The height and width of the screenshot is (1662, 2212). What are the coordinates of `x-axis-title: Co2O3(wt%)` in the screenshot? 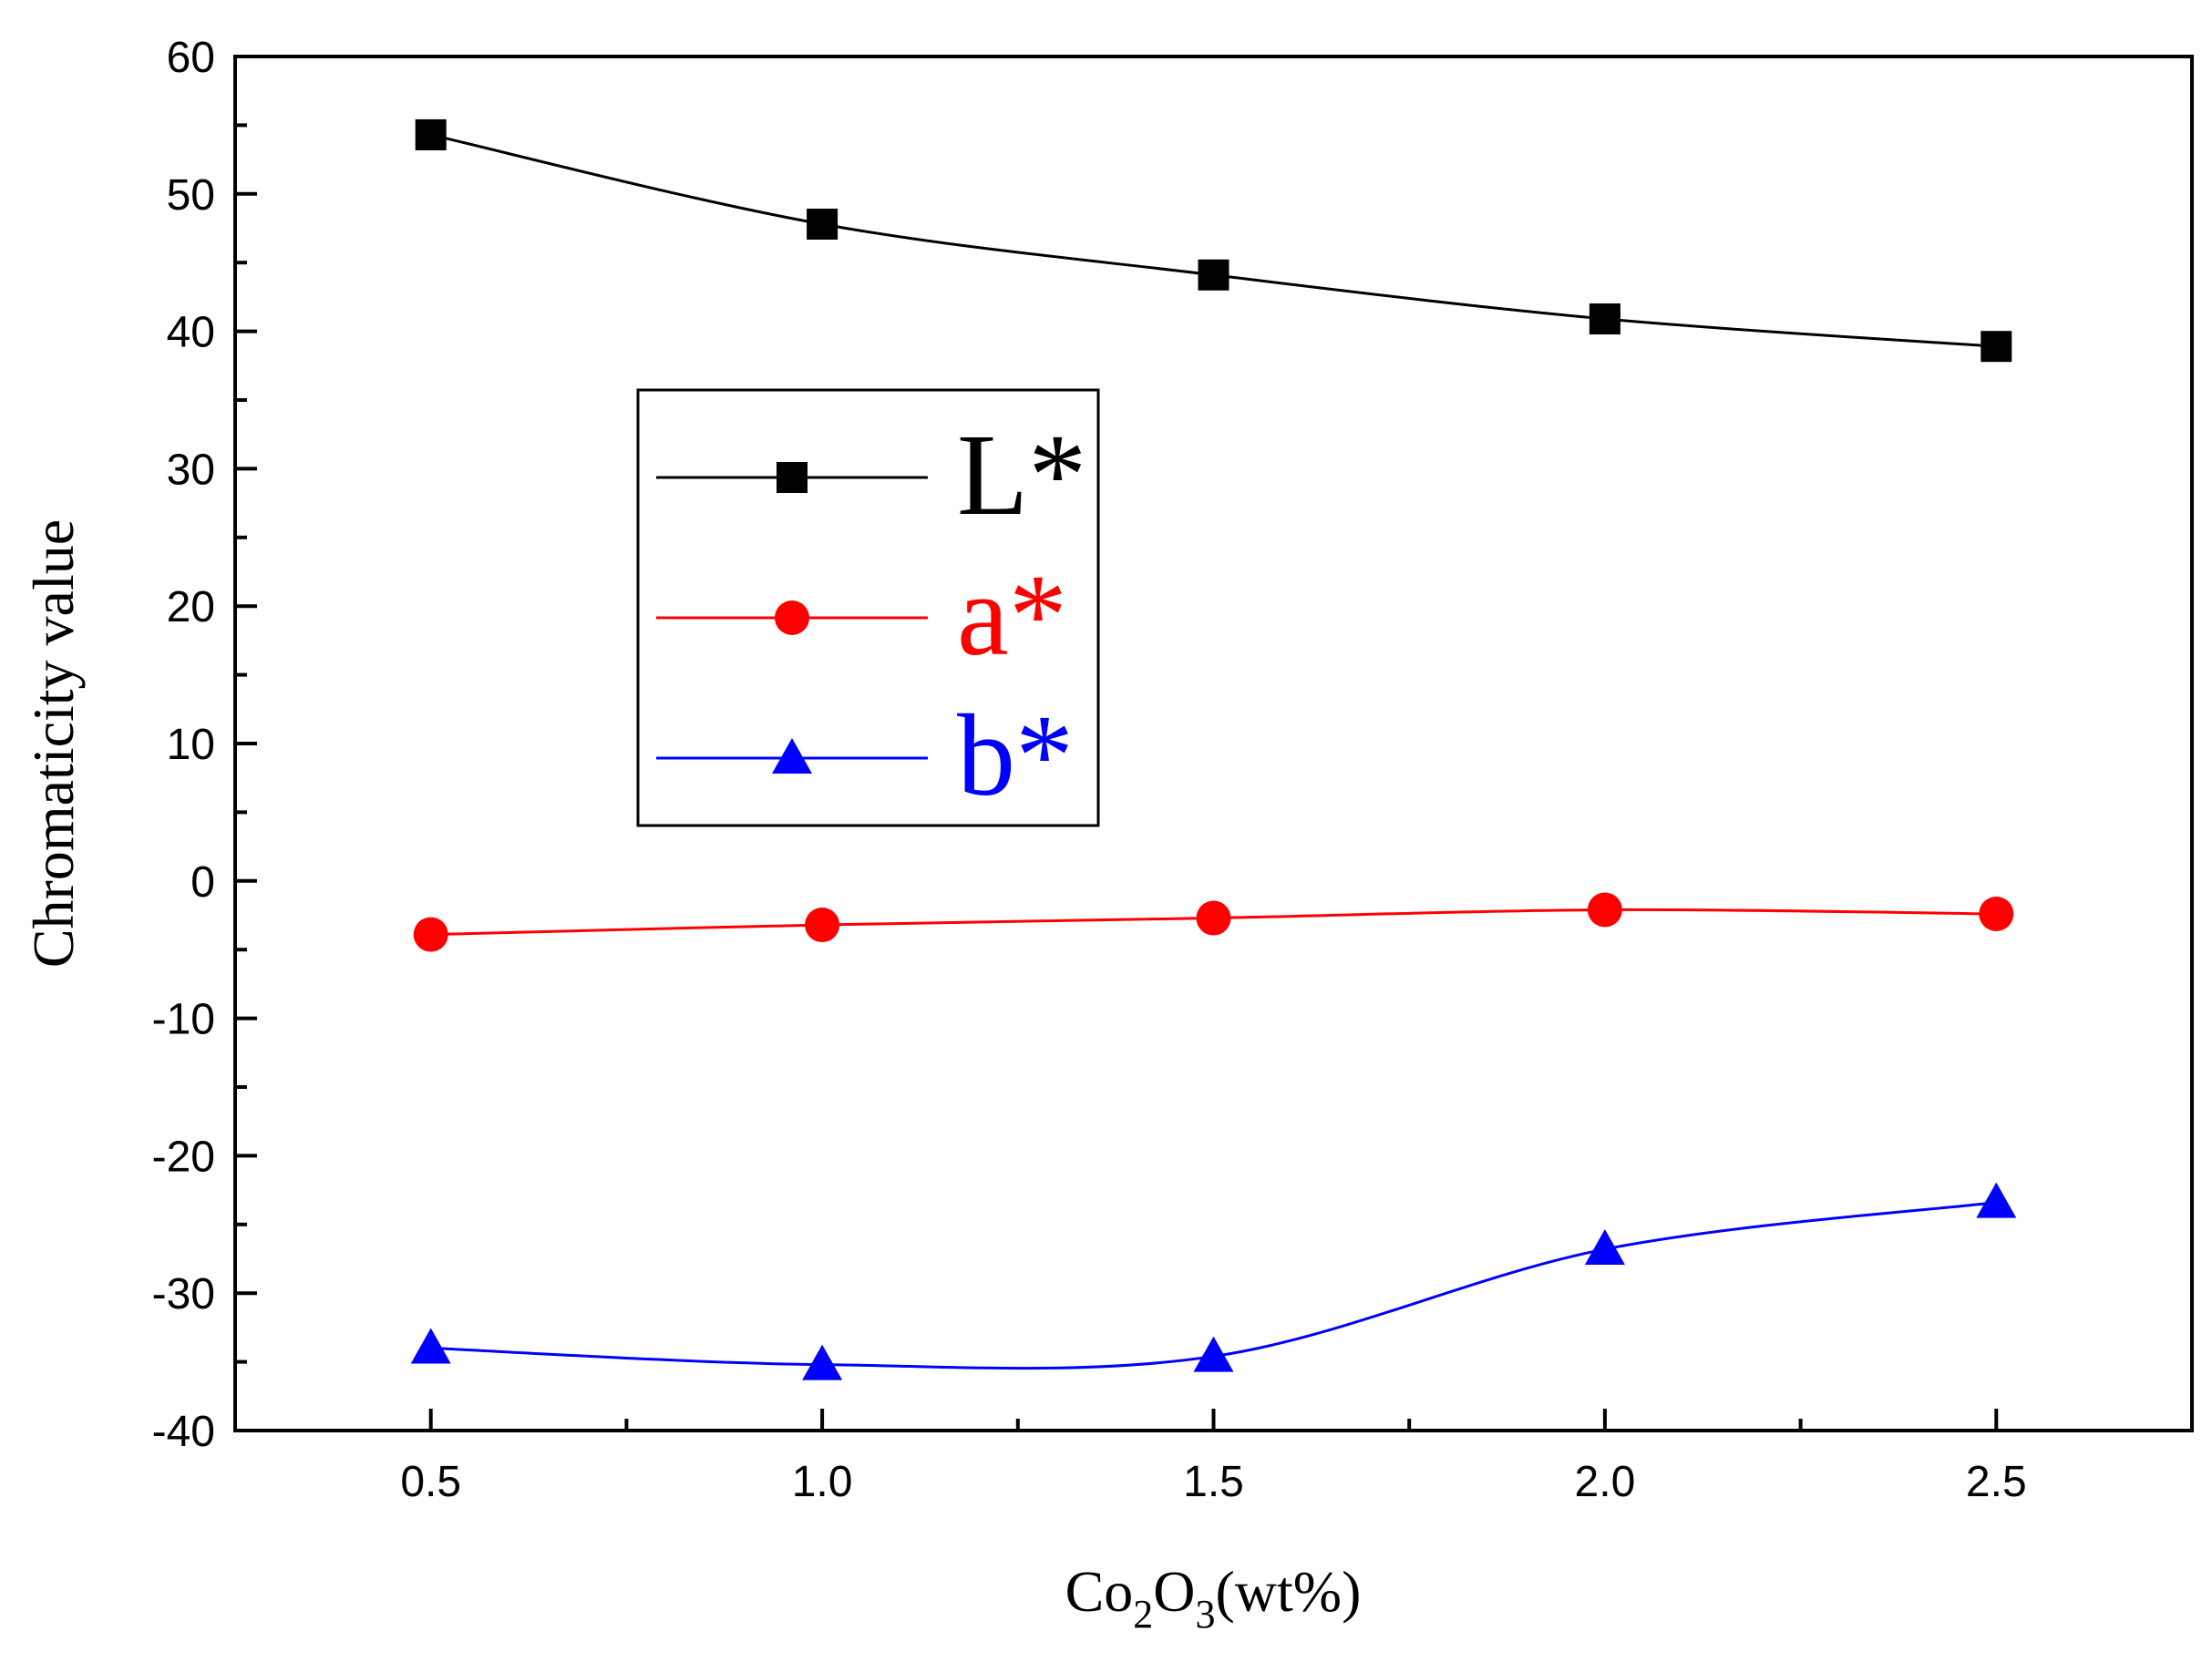 It's located at (1213, 1597).